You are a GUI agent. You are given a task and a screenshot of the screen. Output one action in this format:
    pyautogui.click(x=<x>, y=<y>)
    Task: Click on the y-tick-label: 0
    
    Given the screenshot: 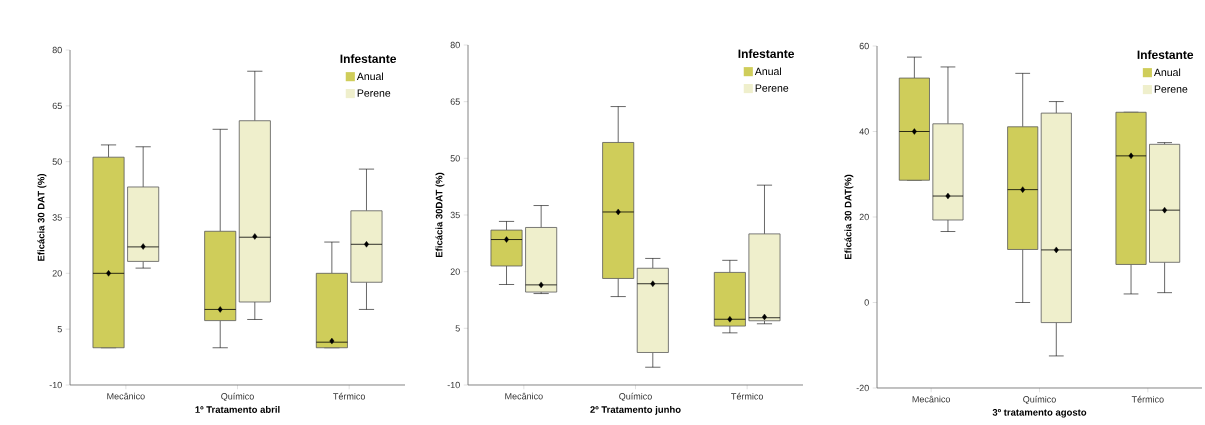 What is the action you would take?
    pyautogui.click(x=866, y=302)
    